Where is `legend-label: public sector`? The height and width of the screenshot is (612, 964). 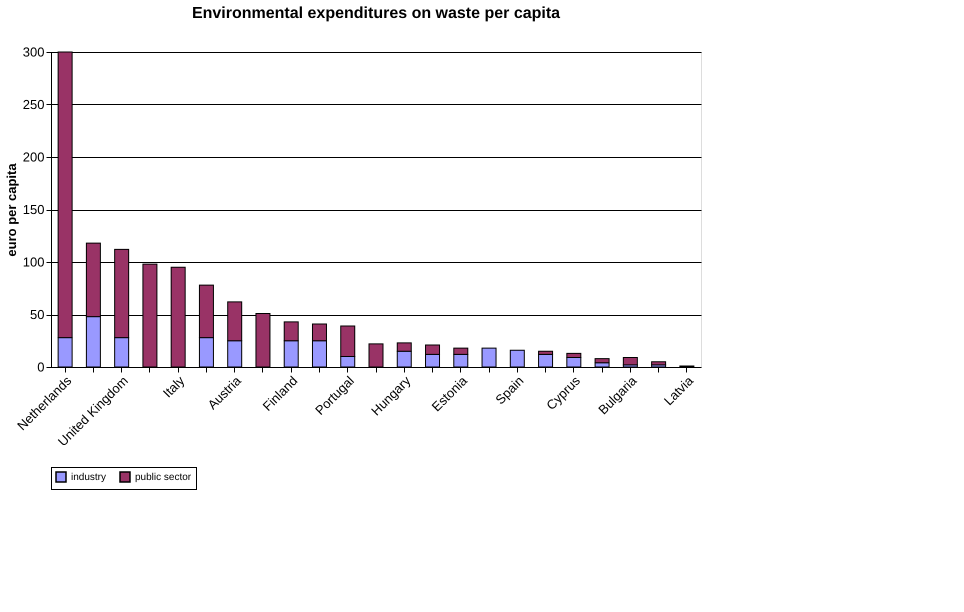 legend-label: public sector is located at coordinates (163, 477).